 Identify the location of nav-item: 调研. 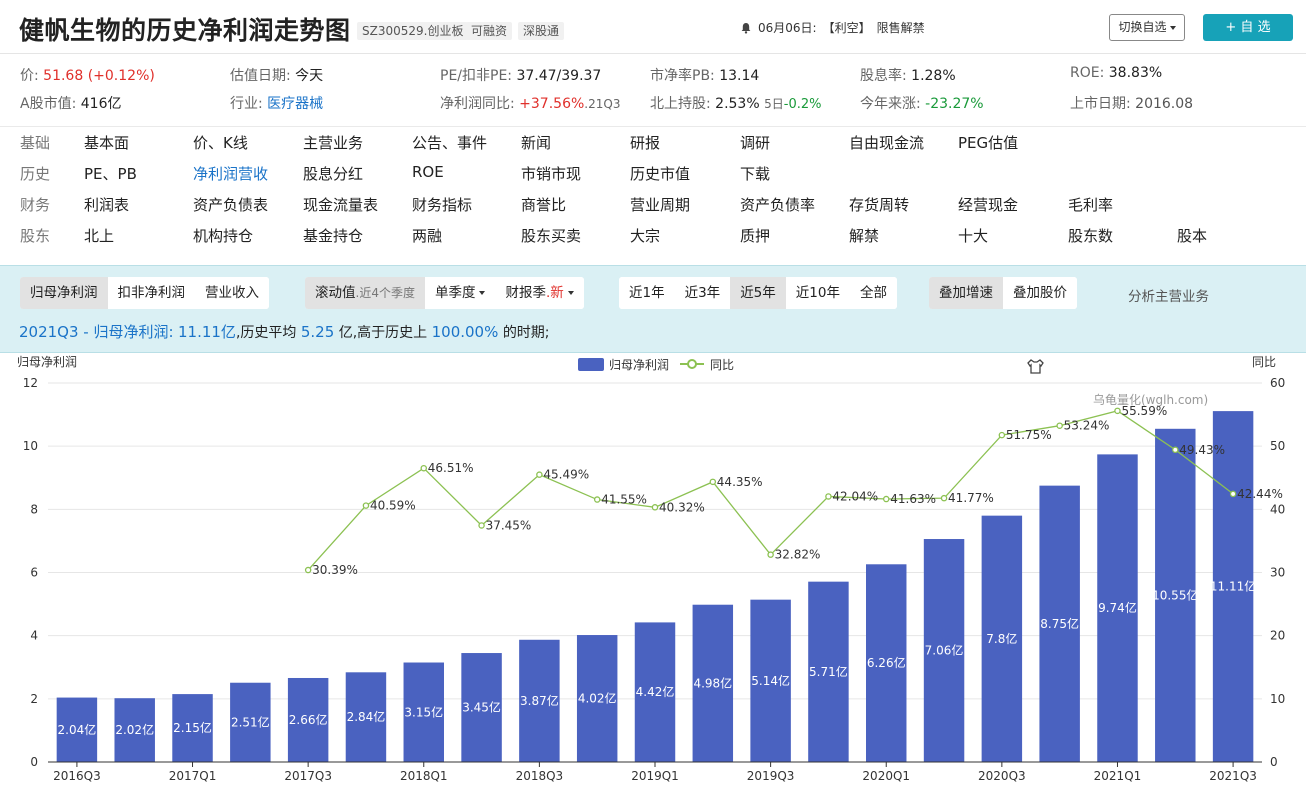
(755, 143).